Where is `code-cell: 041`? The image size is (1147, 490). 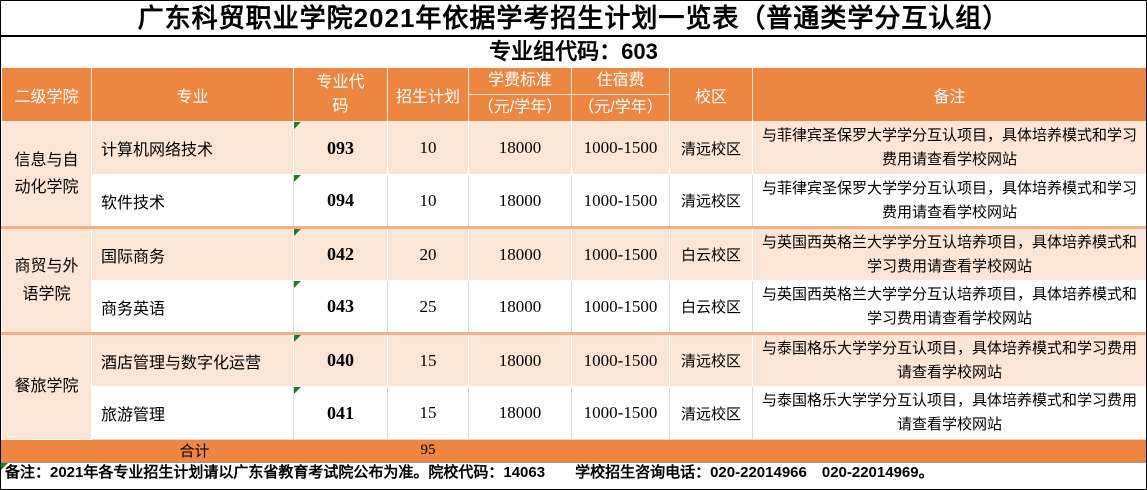
code-cell: 041 is located at coordinates (340, 413).